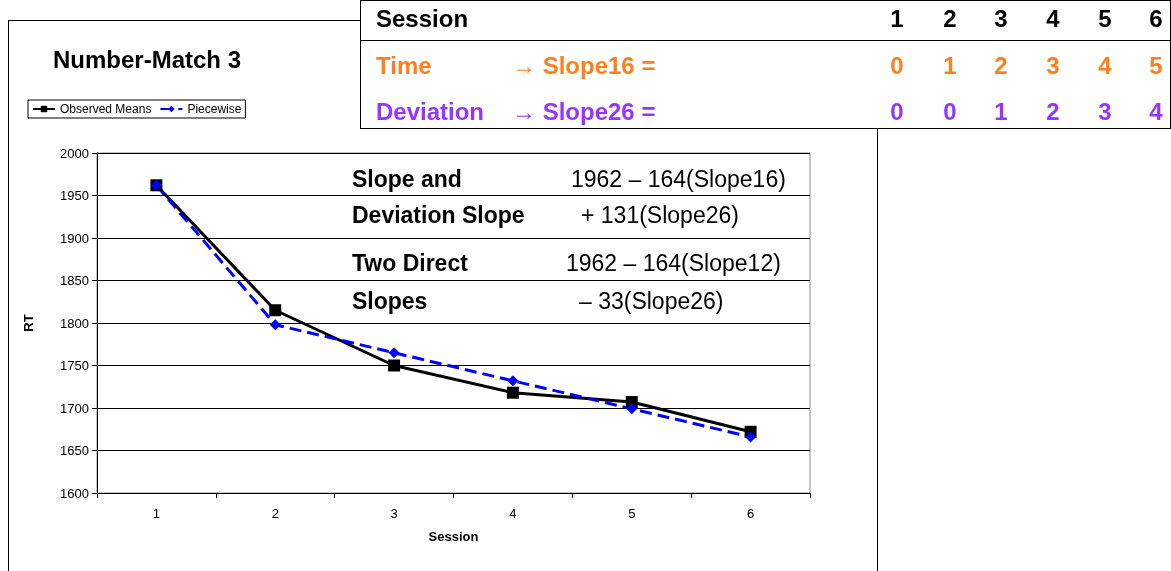 This screenshot has height=571, width=1171. Describe the element at coordinates (404, 66) in the screenshot. I see `text: Time` at that location.